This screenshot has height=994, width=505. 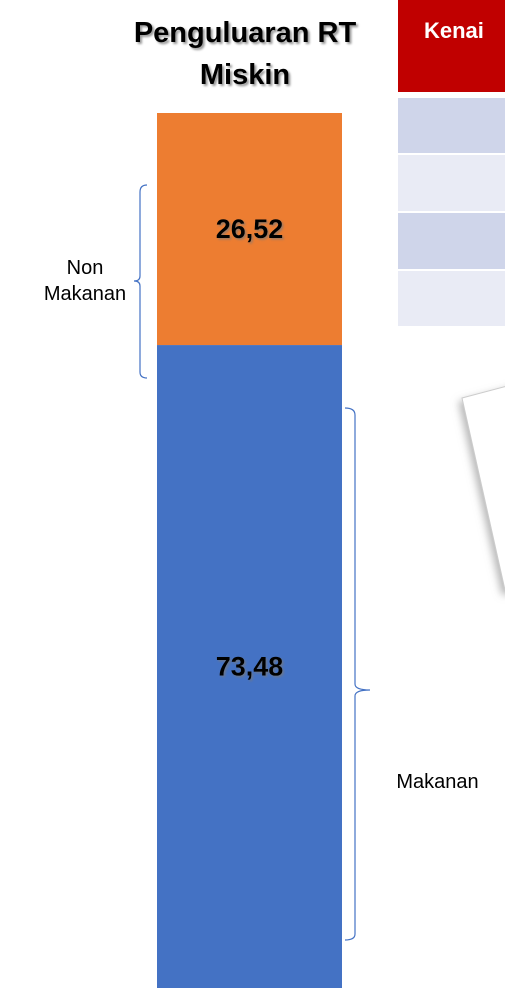 I want to click on table-header: Kenai, so click(x=454, y=30).